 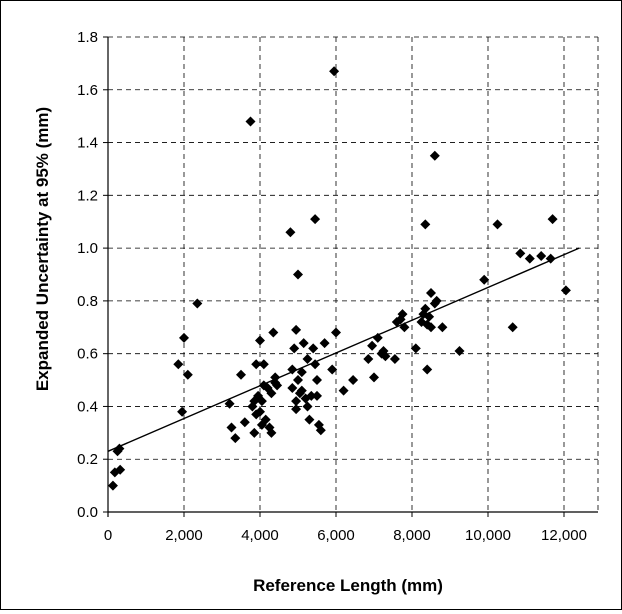 I want to click on y-tick-label: 0.0, so click(x=87, y=512).